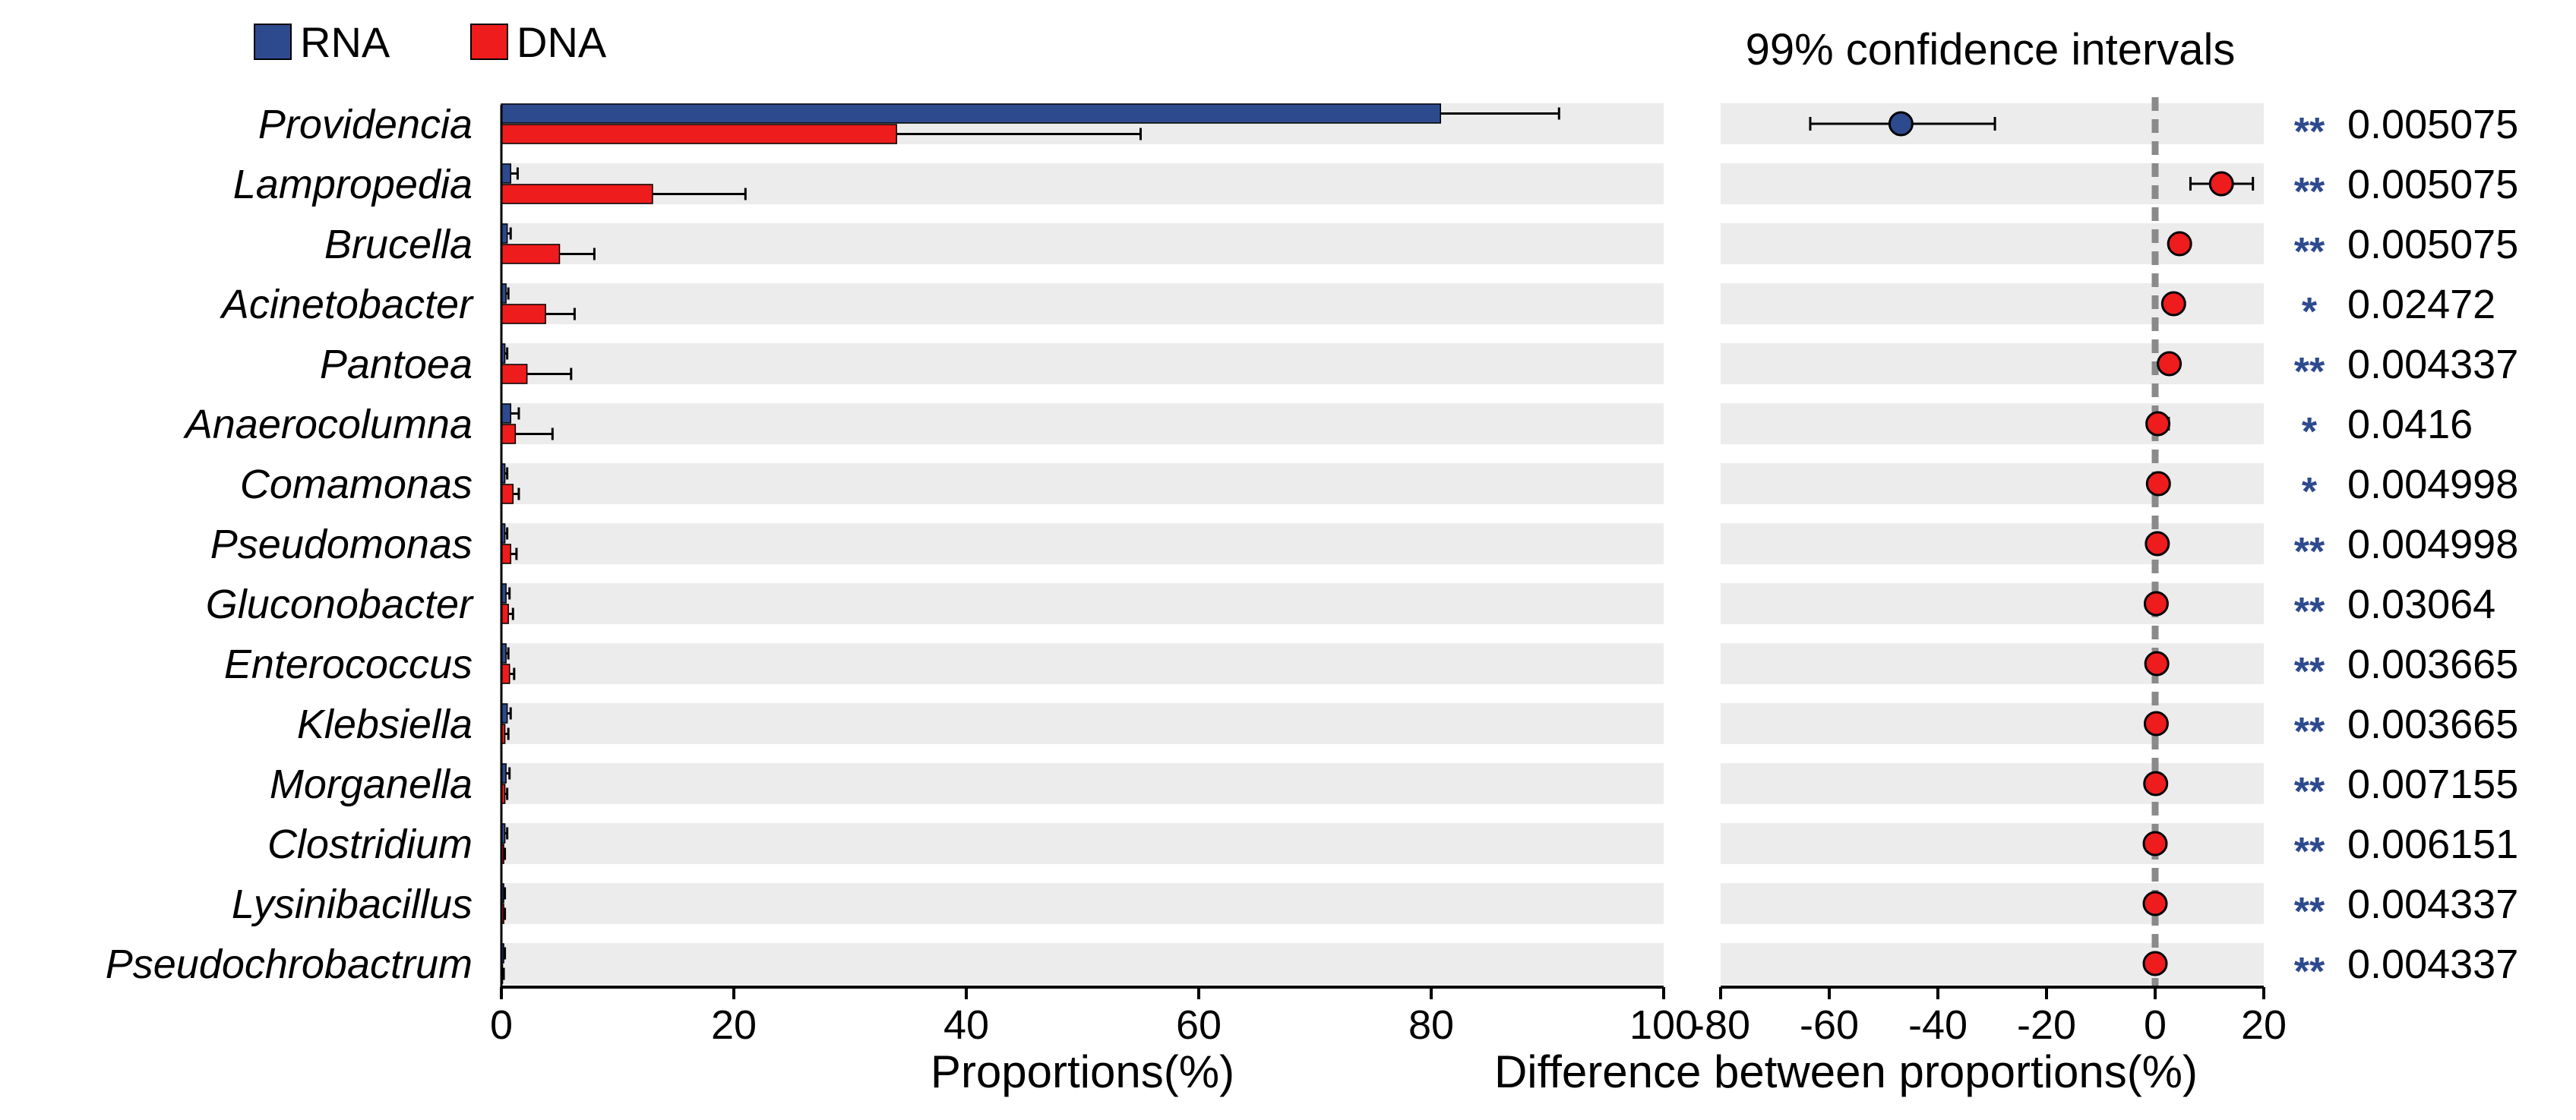 The width and height of the screenshot is (2576, 1120). Describe the element at coordinates (356, 484) in the screenshot. I see `category-label: Comamonas` at that location.